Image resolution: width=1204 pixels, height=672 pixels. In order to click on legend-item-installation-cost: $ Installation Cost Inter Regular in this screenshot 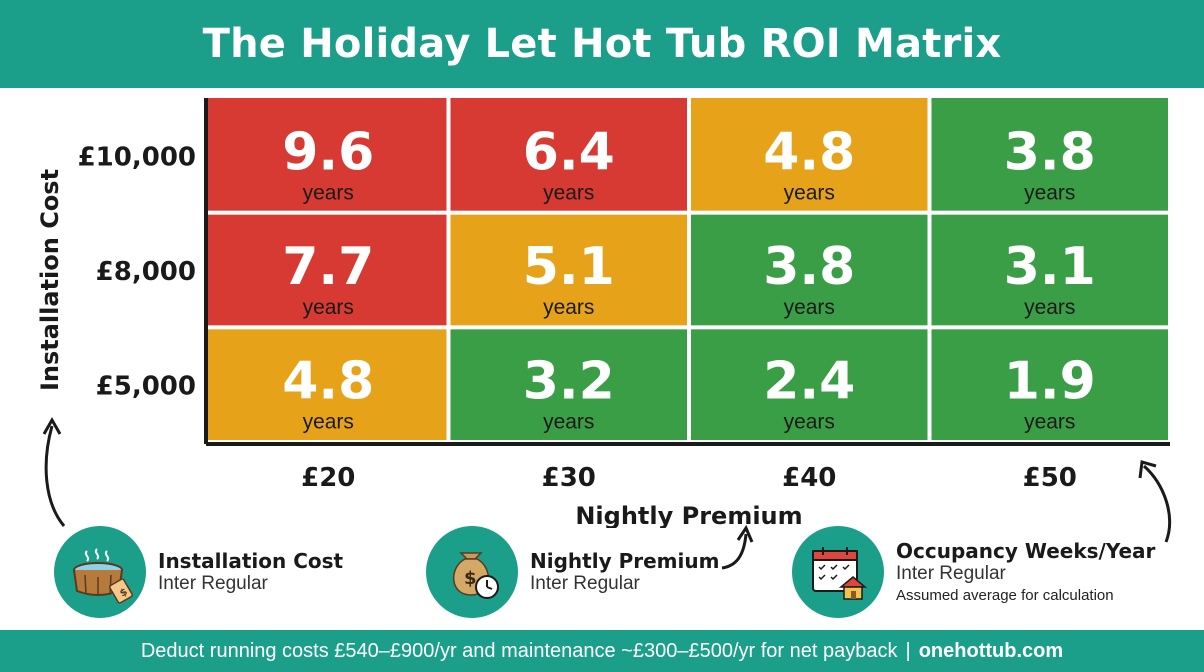, I will do `click(198, 572)`.